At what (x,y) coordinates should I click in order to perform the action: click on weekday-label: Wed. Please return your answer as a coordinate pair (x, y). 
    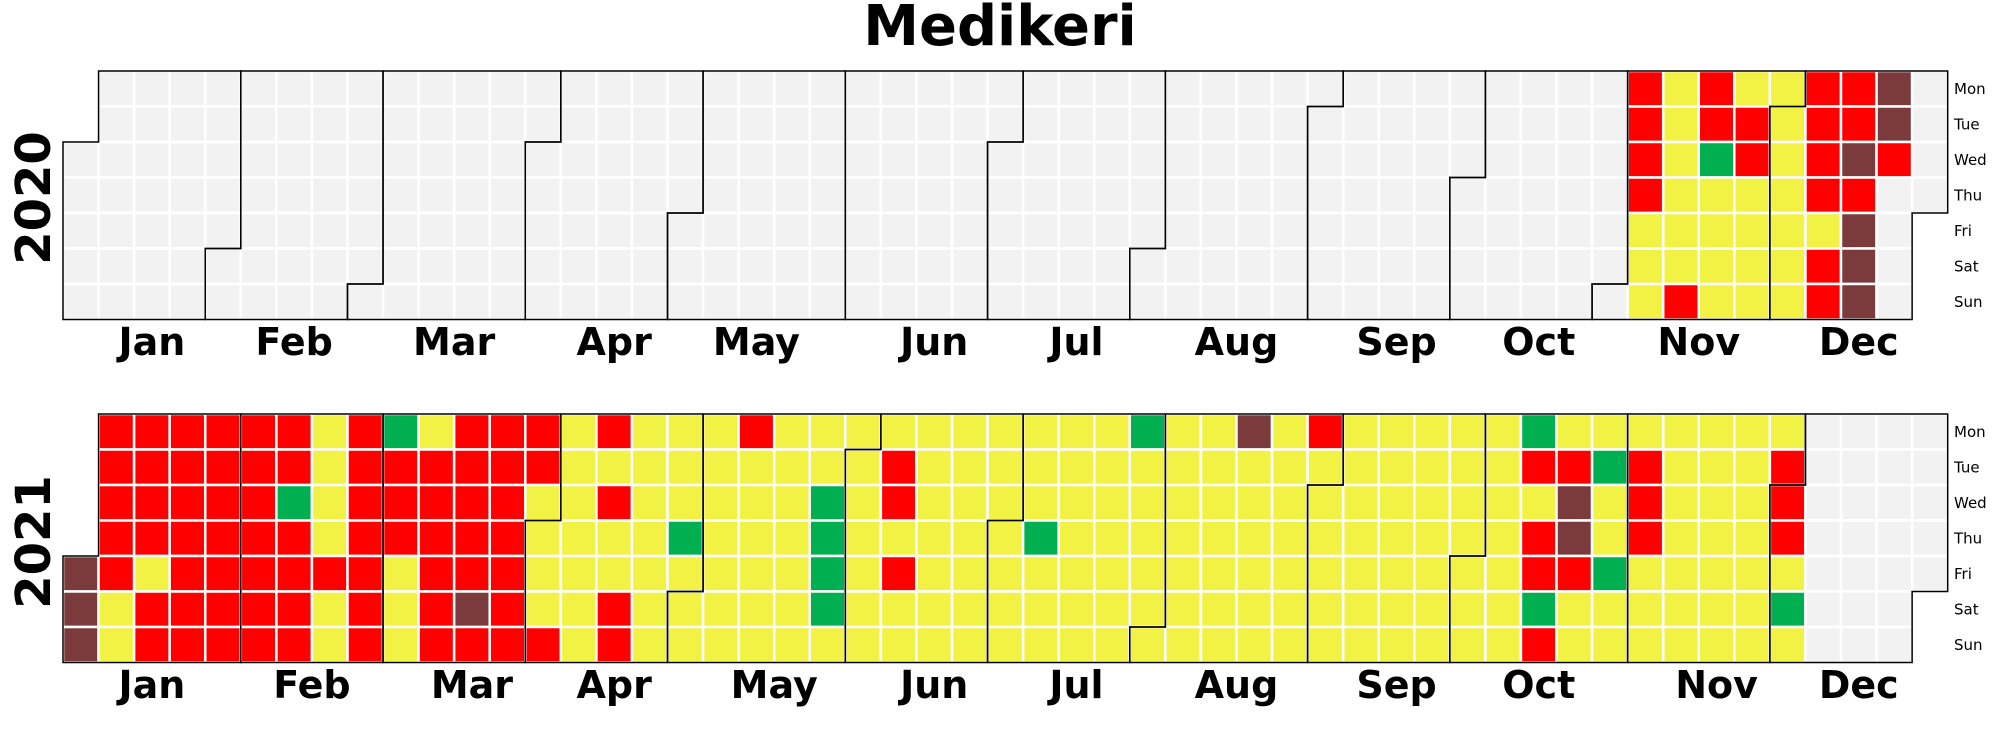
    Looking at the image, I should click on (1970, 503).